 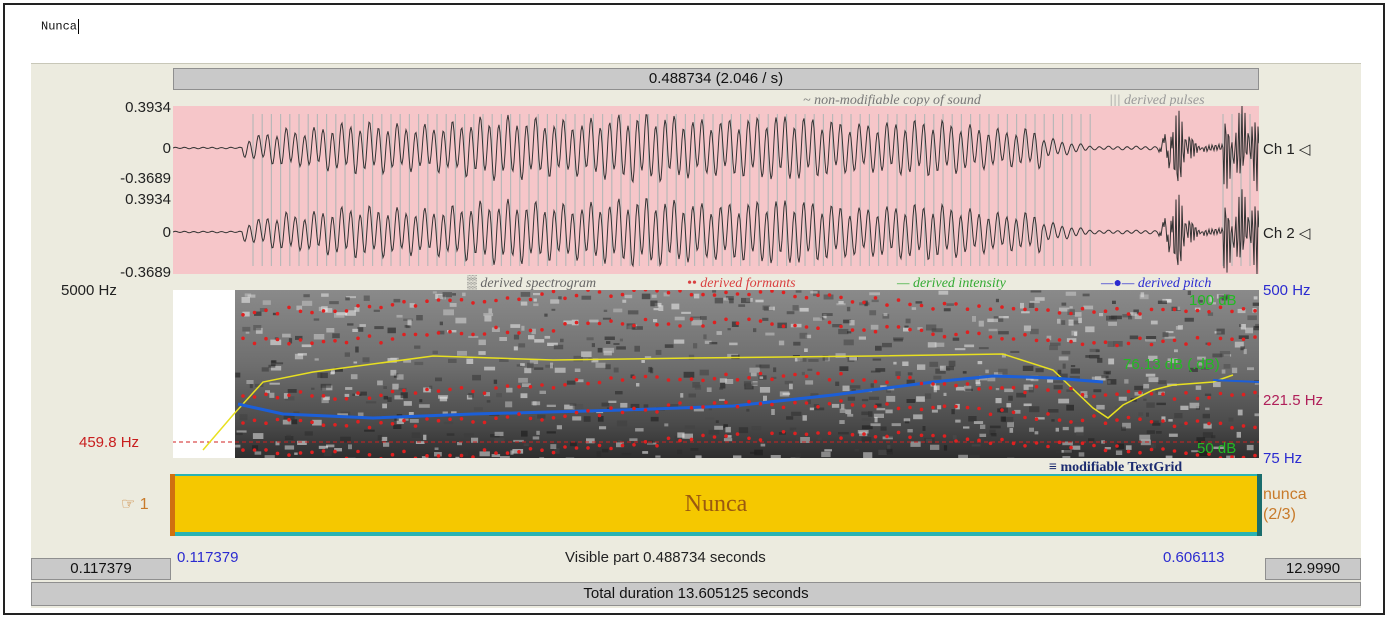 I want to click on visible-part-label: Visible part 0.488734 seconds, so click(x=665, y=557).